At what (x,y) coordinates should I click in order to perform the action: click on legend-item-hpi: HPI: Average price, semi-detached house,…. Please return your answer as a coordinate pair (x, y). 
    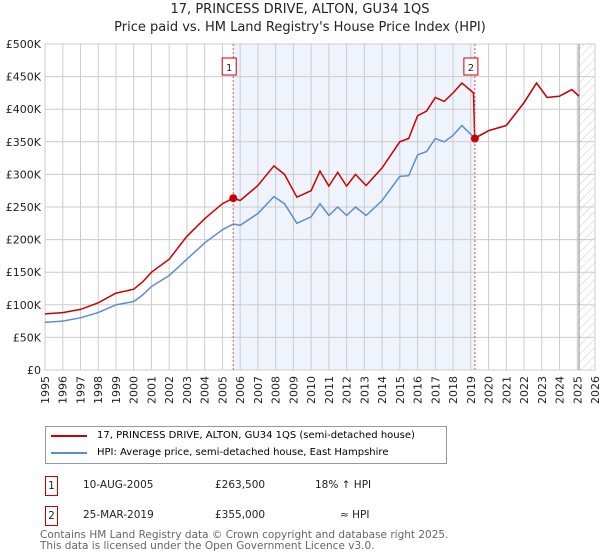
    Looking at the image, I should click on (219, 452).